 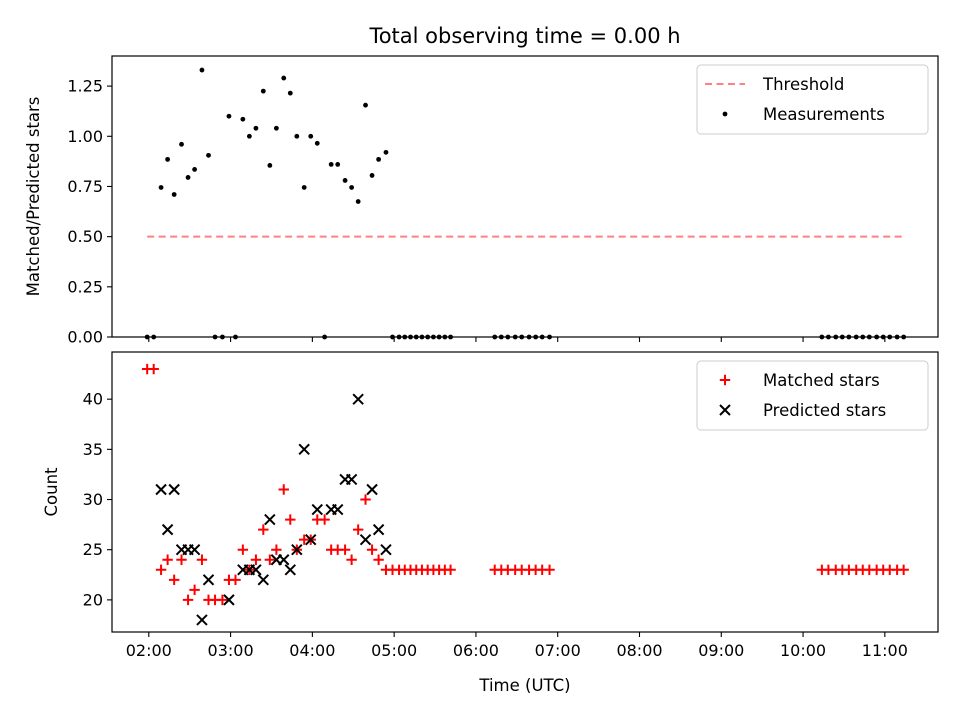 I want to click on x-tick-label: 02:00, so click(x=149, y=650).